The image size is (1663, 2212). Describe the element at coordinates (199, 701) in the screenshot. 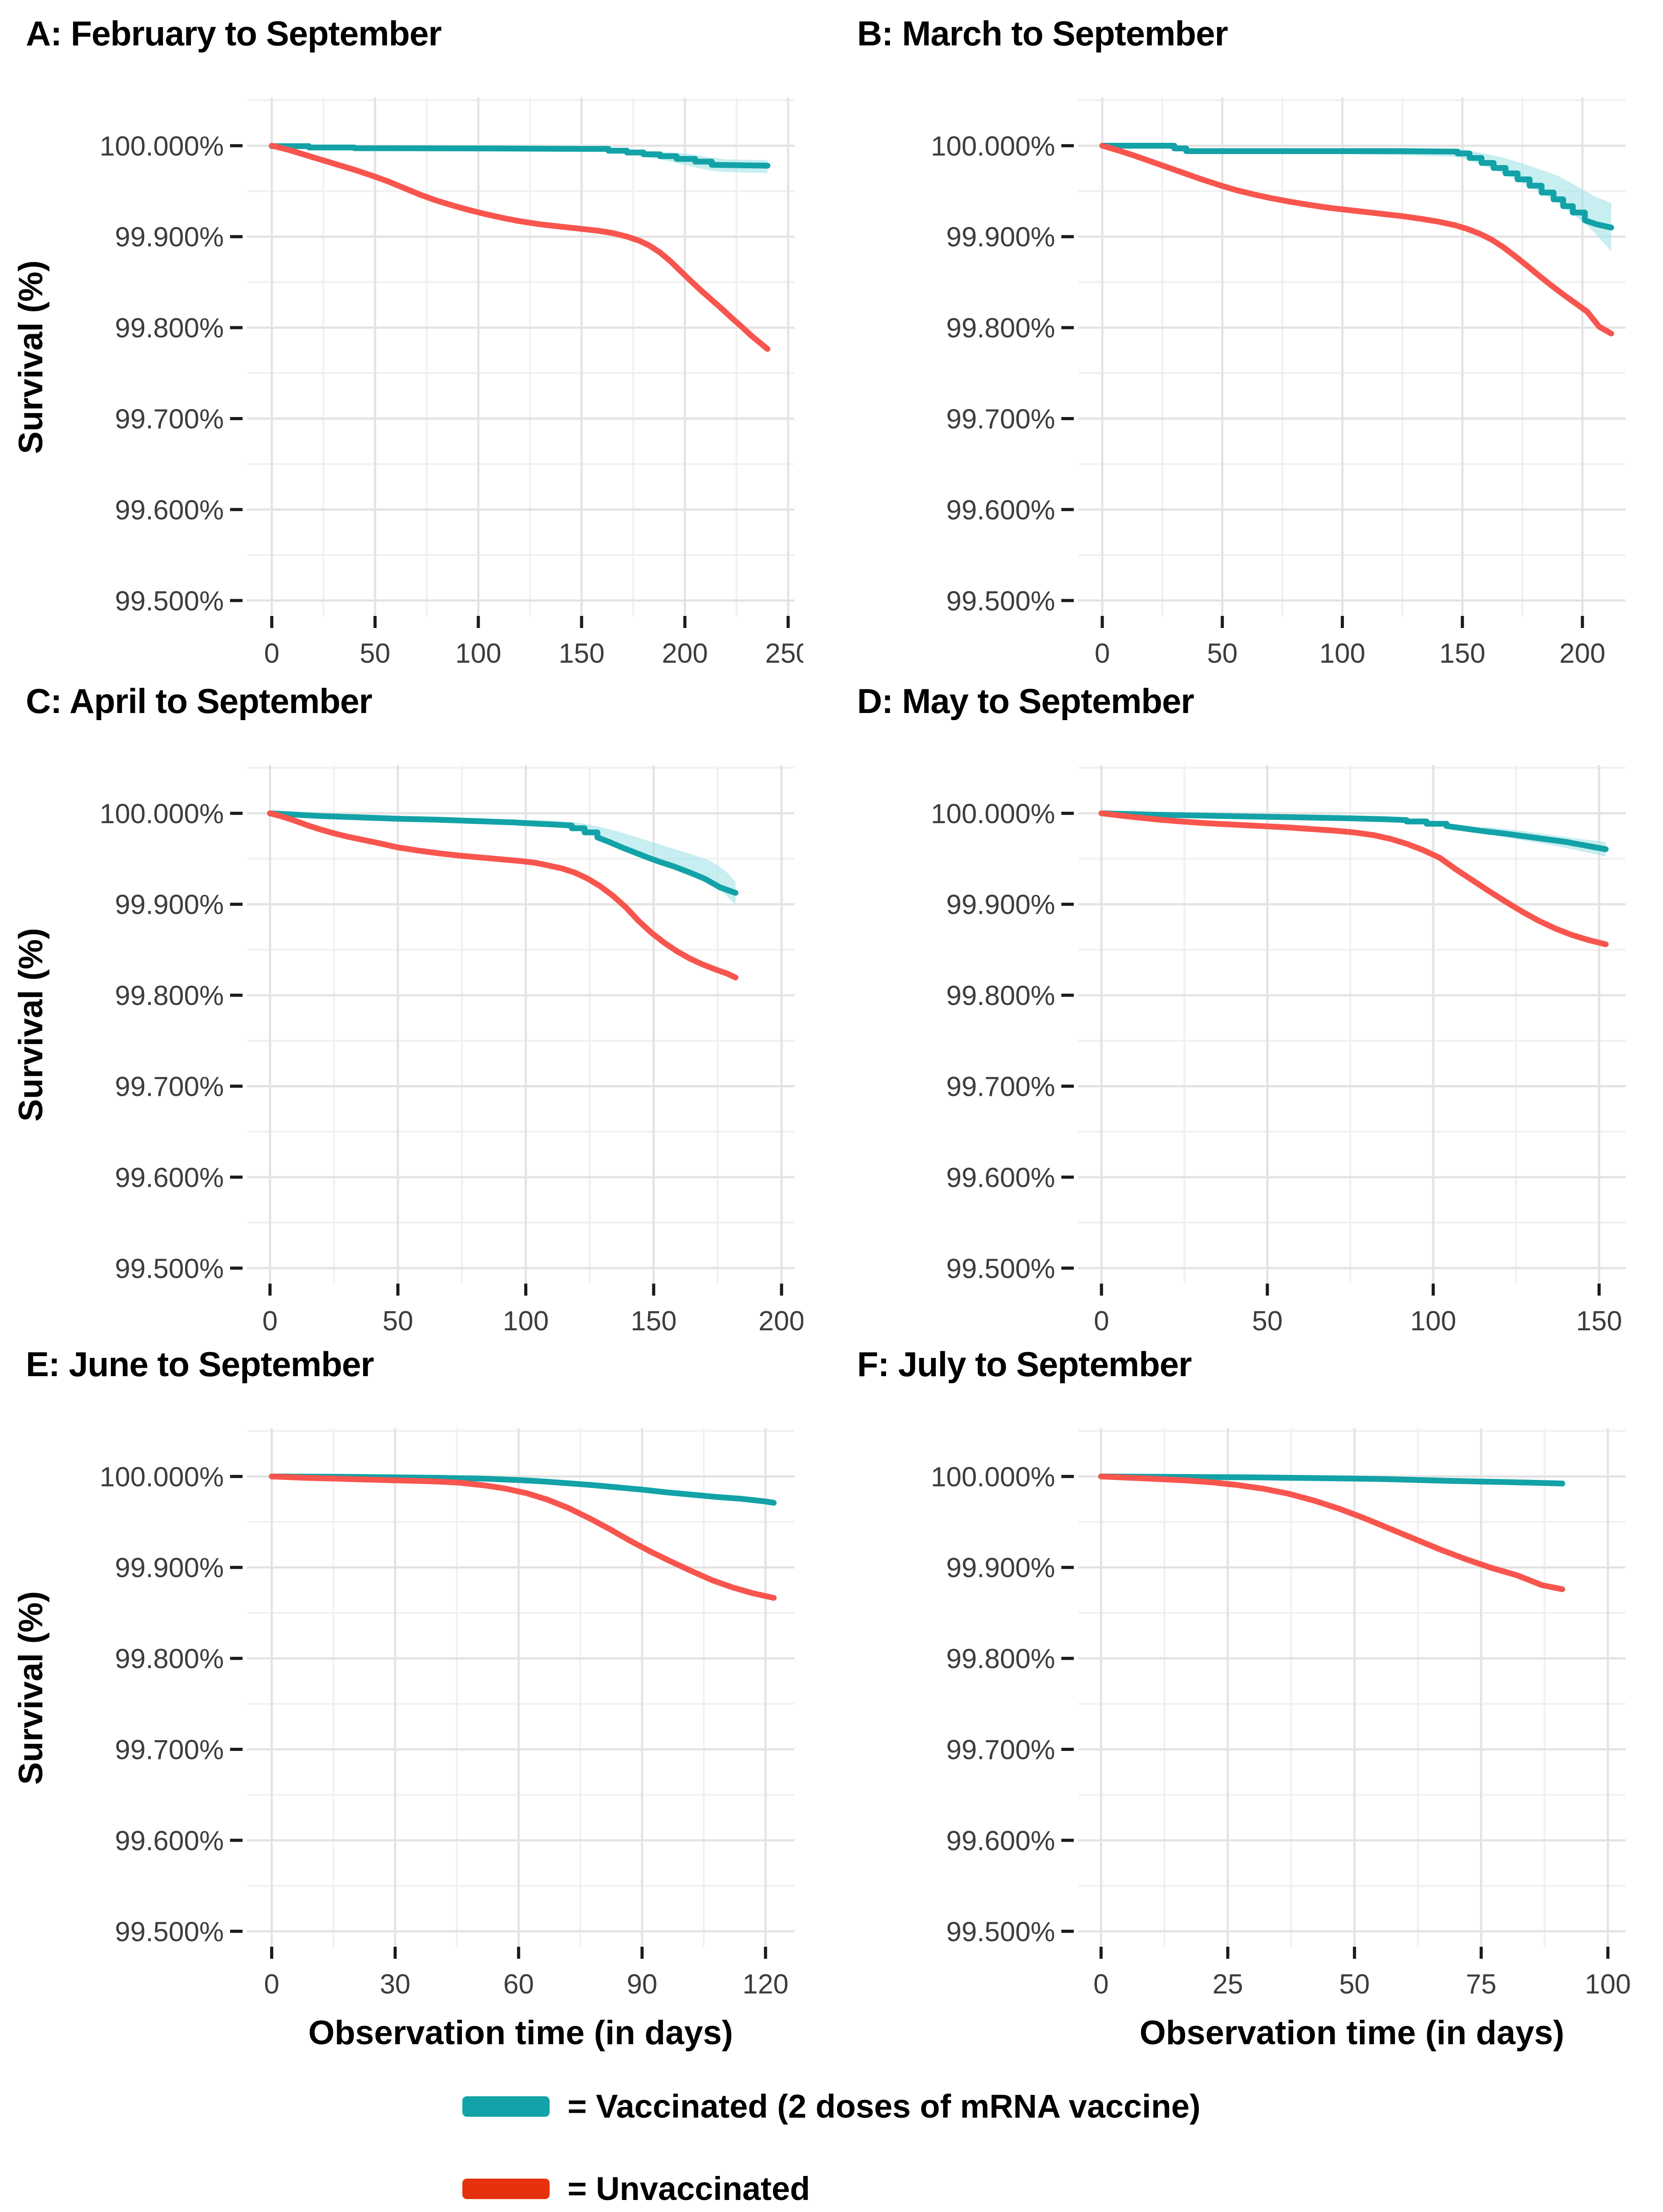

I see `panel-c-title: C: April to September` at that location.